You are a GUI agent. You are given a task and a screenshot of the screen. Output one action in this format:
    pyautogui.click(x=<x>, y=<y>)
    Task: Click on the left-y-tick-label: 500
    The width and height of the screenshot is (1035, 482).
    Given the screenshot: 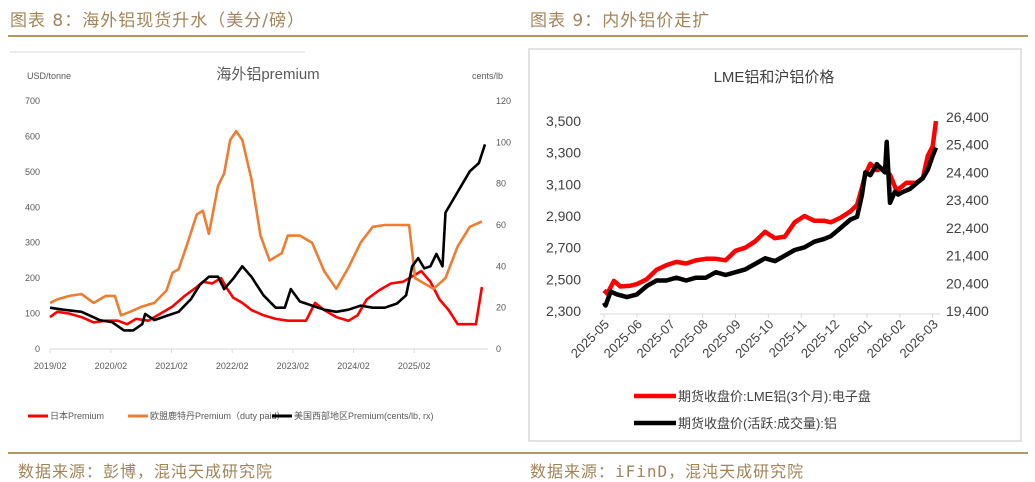 What is the action you would take?
    pyautogui.click(x=32, y=172)
    